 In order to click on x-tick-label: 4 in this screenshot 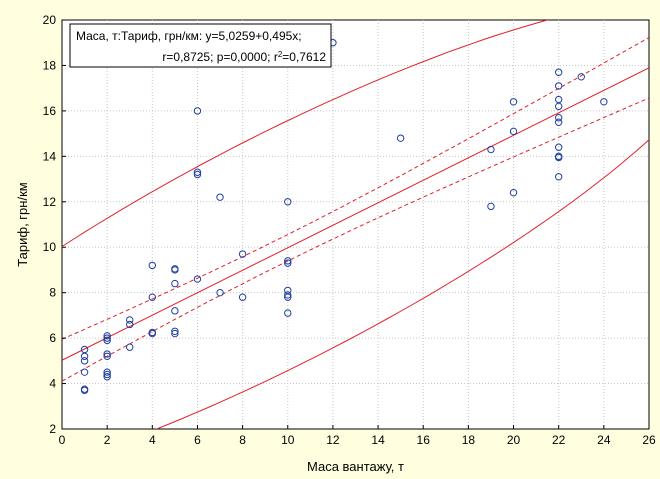, I will do `click(152, 440)`.